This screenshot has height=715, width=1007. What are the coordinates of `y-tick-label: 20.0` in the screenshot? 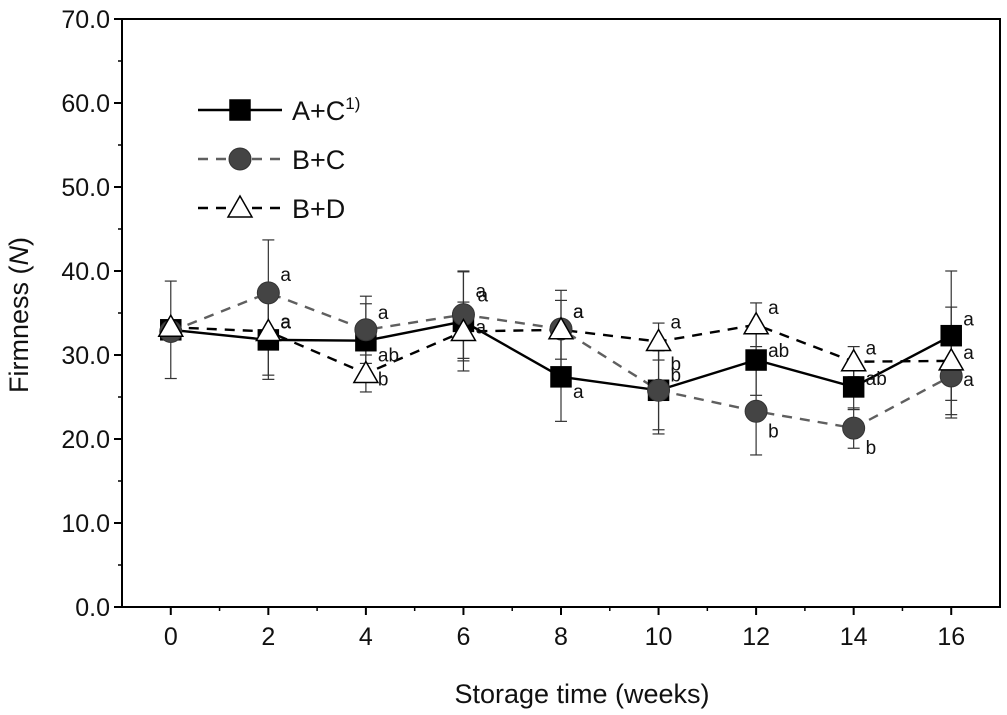 It's located at (85, 440).